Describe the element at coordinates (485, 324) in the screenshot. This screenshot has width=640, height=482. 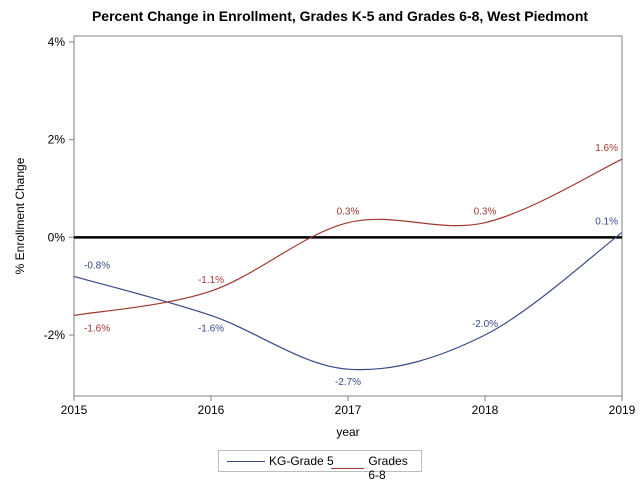
I see `data-label: -2.0%` at that location.